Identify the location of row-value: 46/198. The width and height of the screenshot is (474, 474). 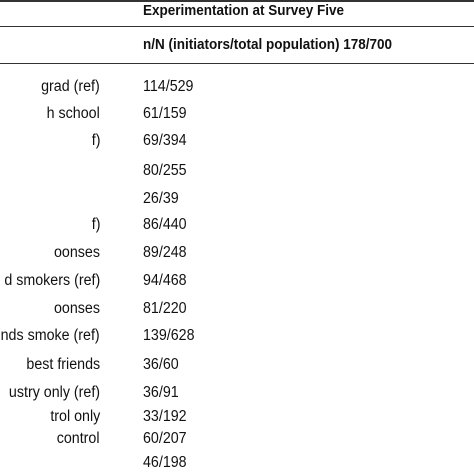
(165, 462).